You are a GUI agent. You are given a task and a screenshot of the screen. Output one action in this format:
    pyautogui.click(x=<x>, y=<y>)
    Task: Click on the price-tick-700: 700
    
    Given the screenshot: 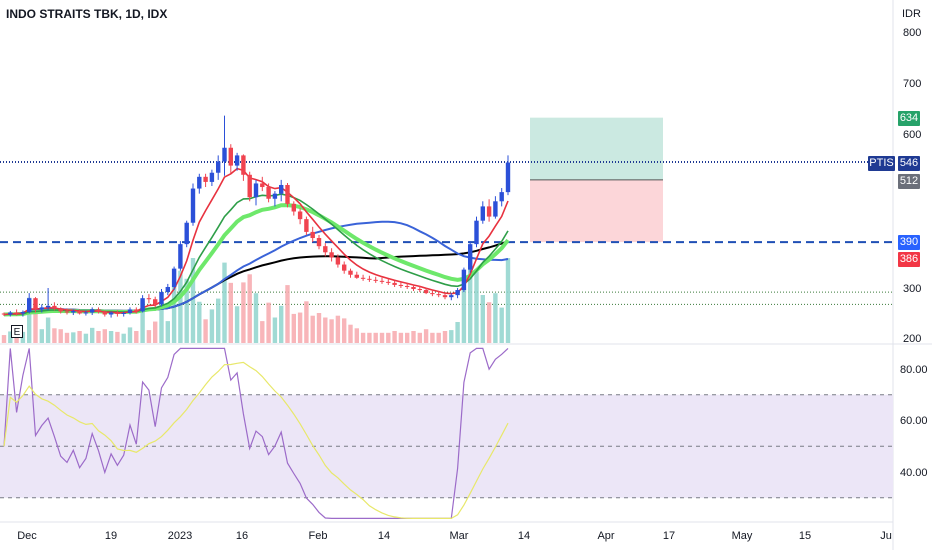 What is the action you would take?
    pyautogui.click(x=912, y=84)
    